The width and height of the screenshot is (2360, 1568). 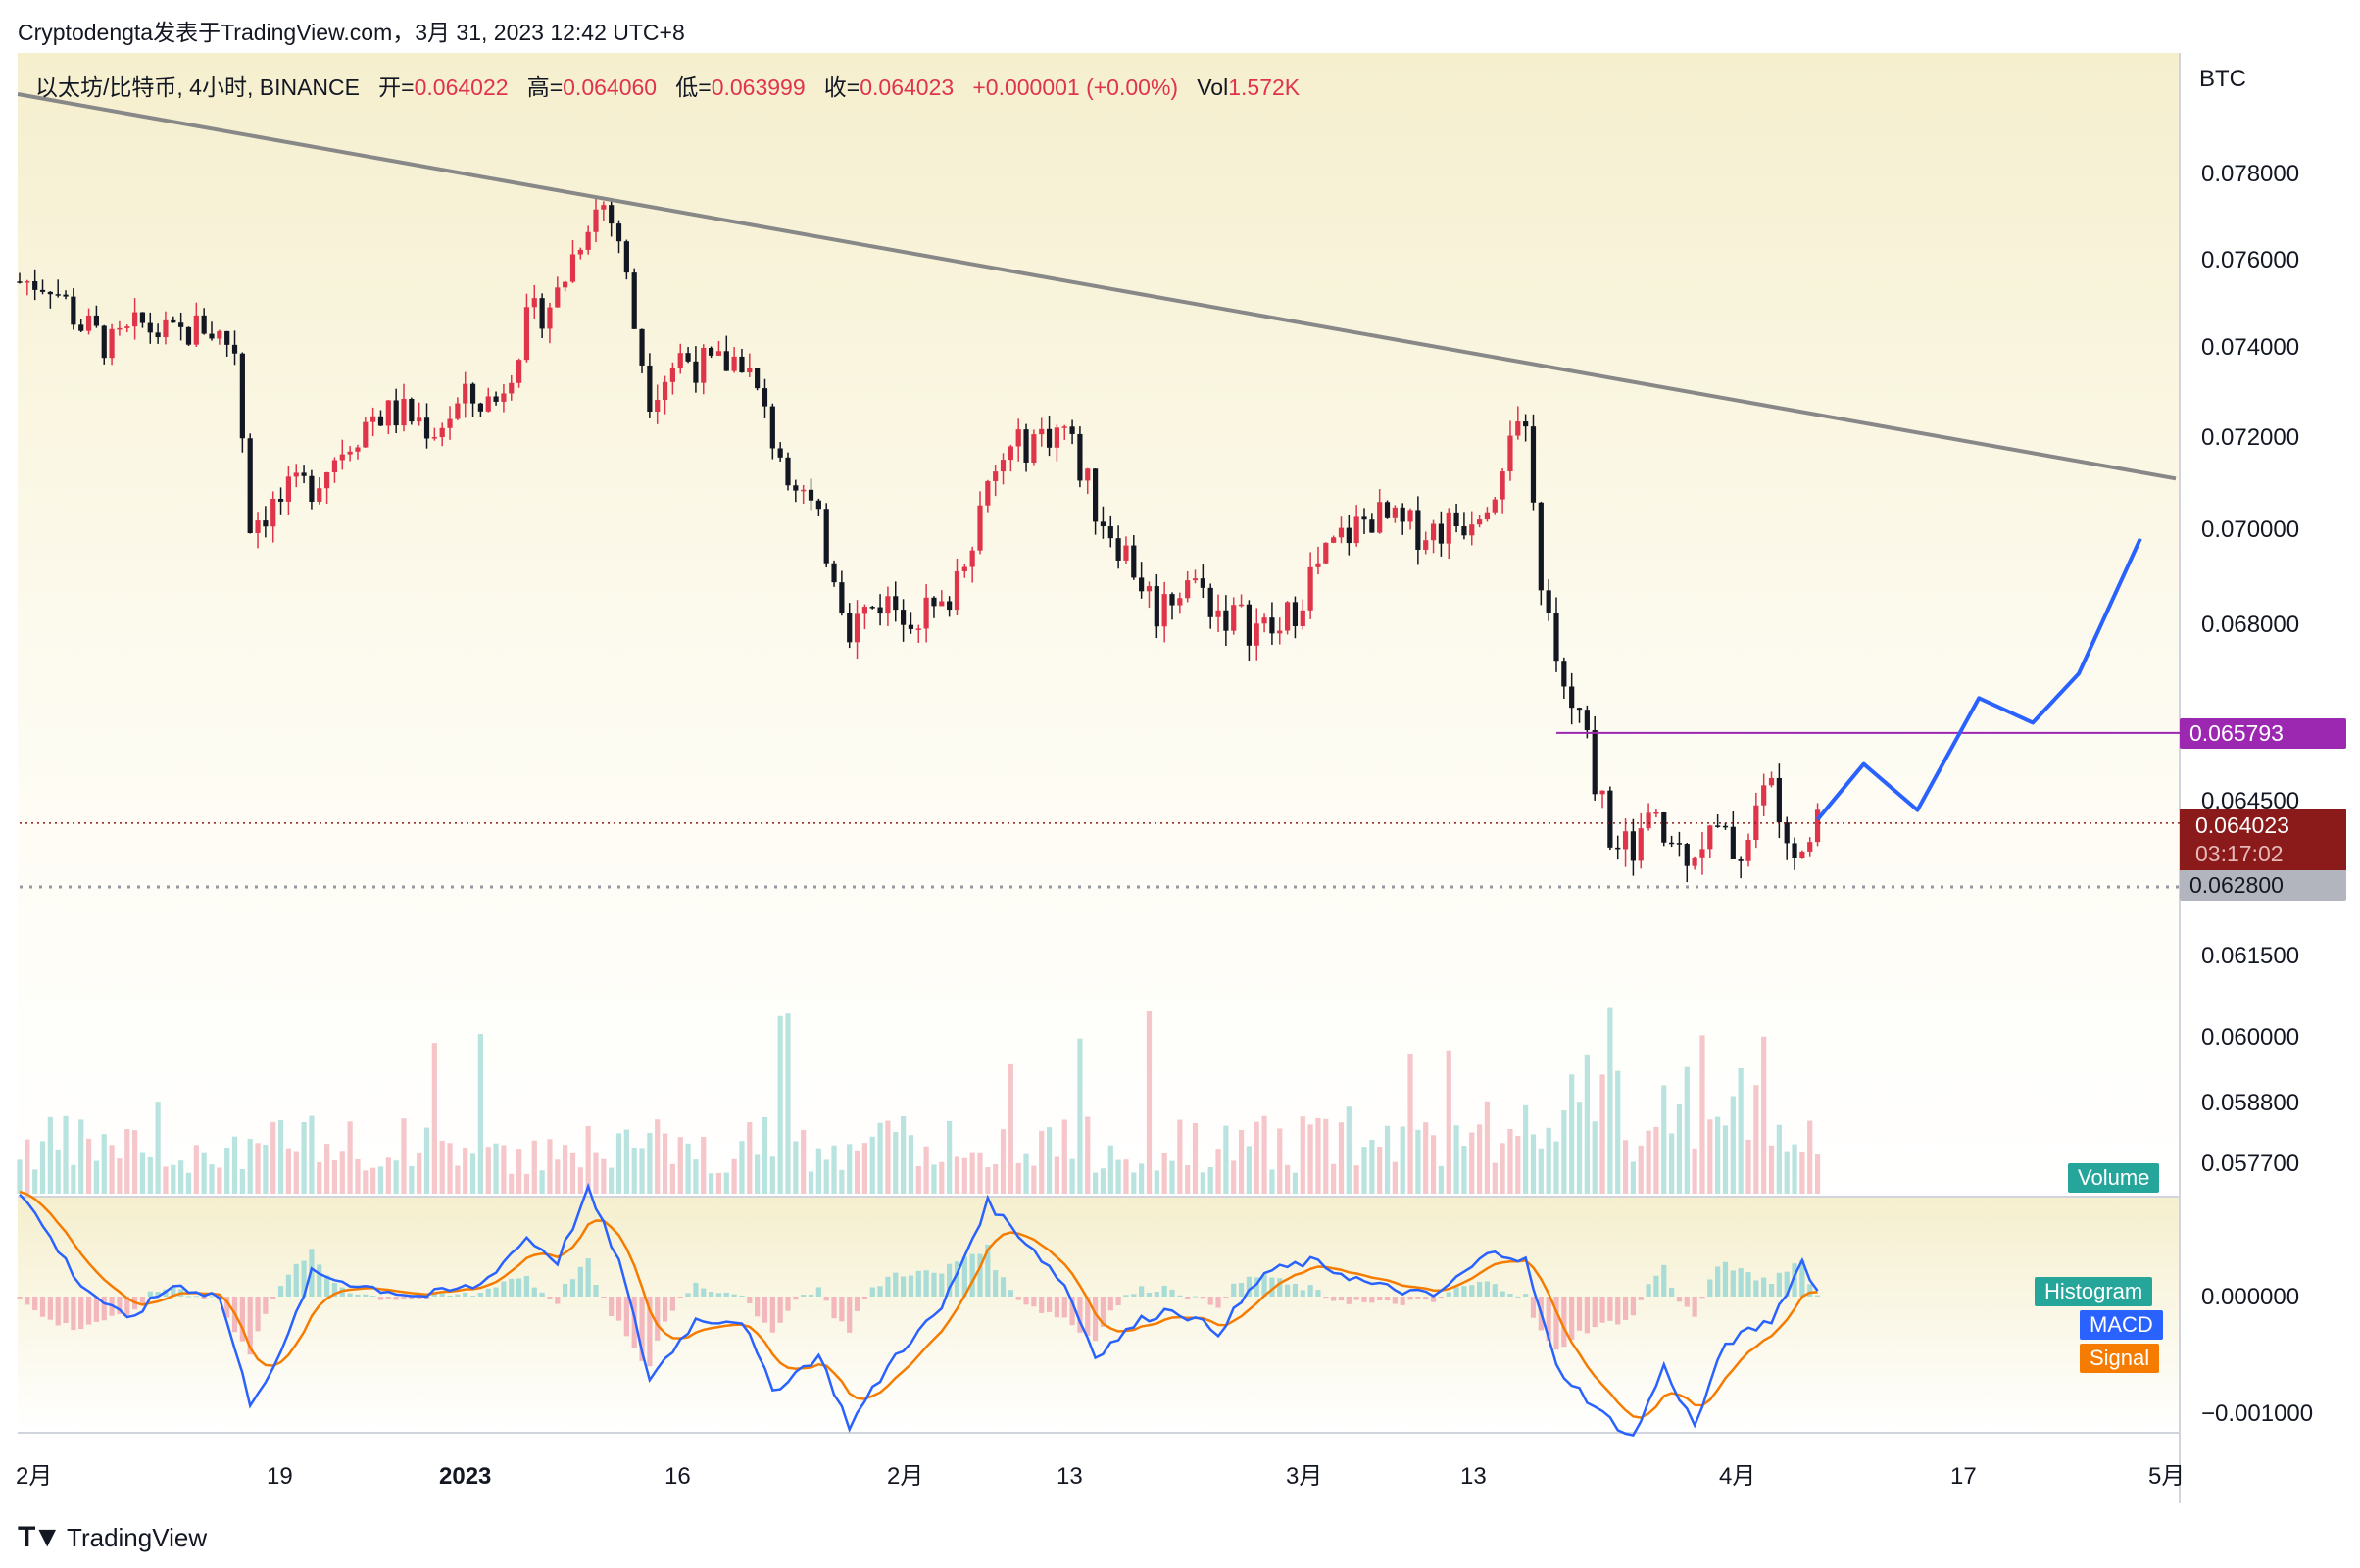 What do you see at coordinates (2114, 1178) in the screenshot?
I see `volume-legend: Volume` at bounding box center [2114, 1178].